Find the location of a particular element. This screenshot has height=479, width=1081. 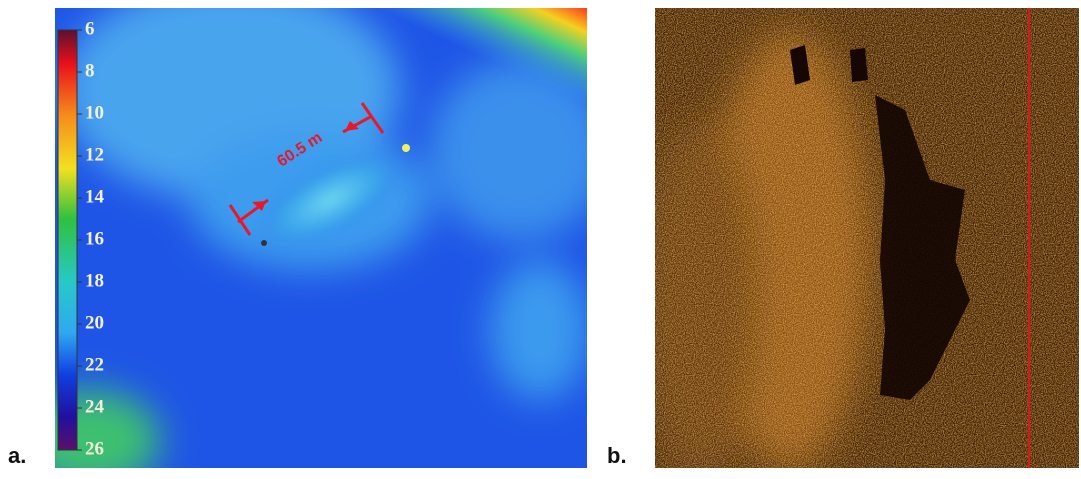

tick-label: 18 is located at coordinates (94, 280).